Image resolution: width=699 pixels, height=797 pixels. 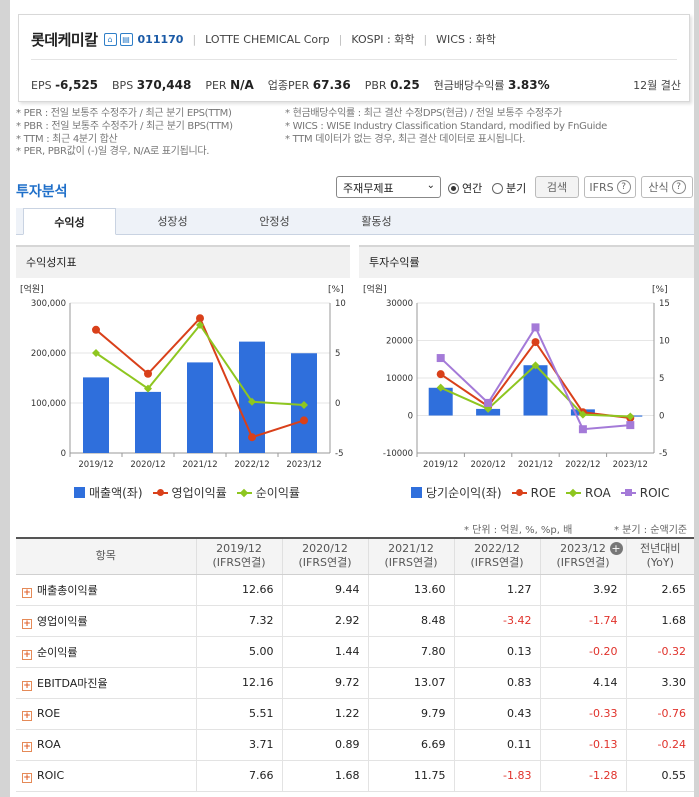 I want to click on table-cell: -0.76, so click(x=659, y=714).